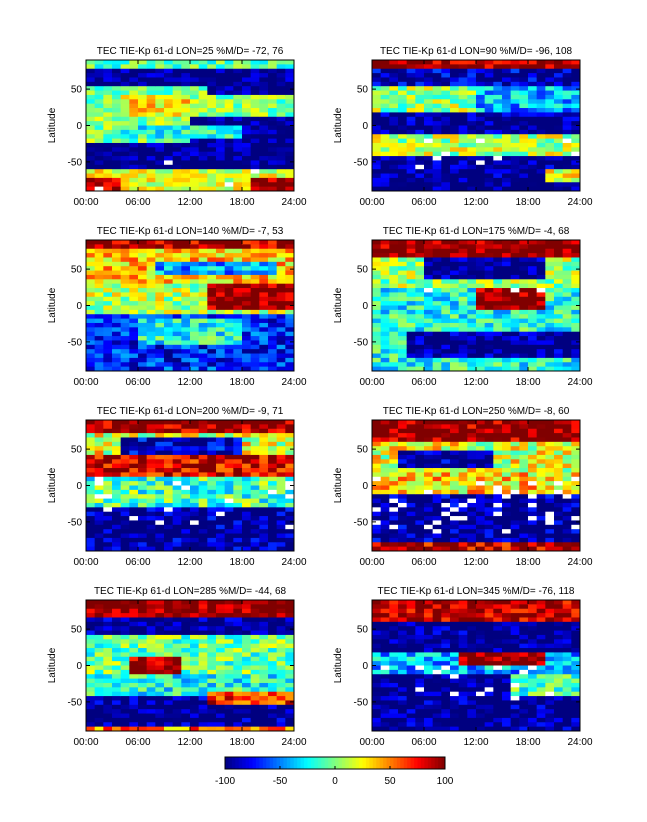 The height and width of the screenshot is (822, 647). What do you see at coordinates (293, 382) in the screenshot?
I see `x-tick-label: 24:00` at bounding box center [293, 382].